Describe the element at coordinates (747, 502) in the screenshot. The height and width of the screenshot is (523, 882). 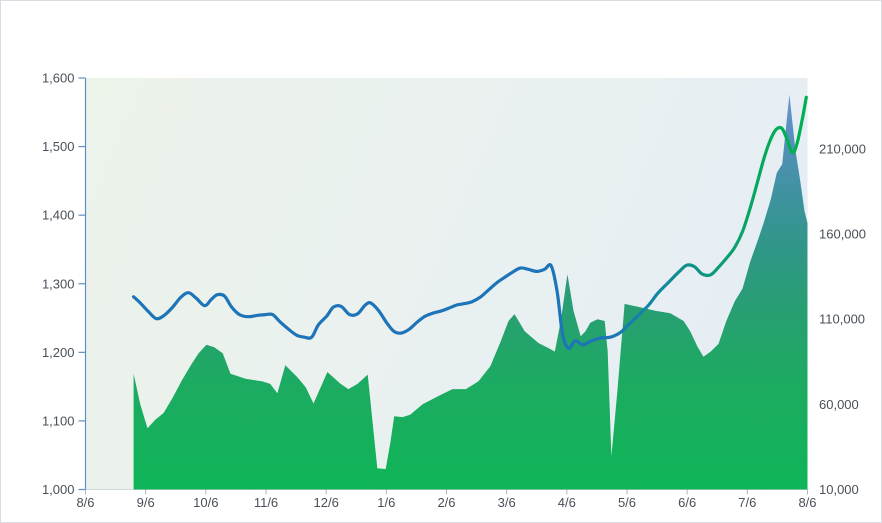
I see `x-axis-label: 7/6` at that location.